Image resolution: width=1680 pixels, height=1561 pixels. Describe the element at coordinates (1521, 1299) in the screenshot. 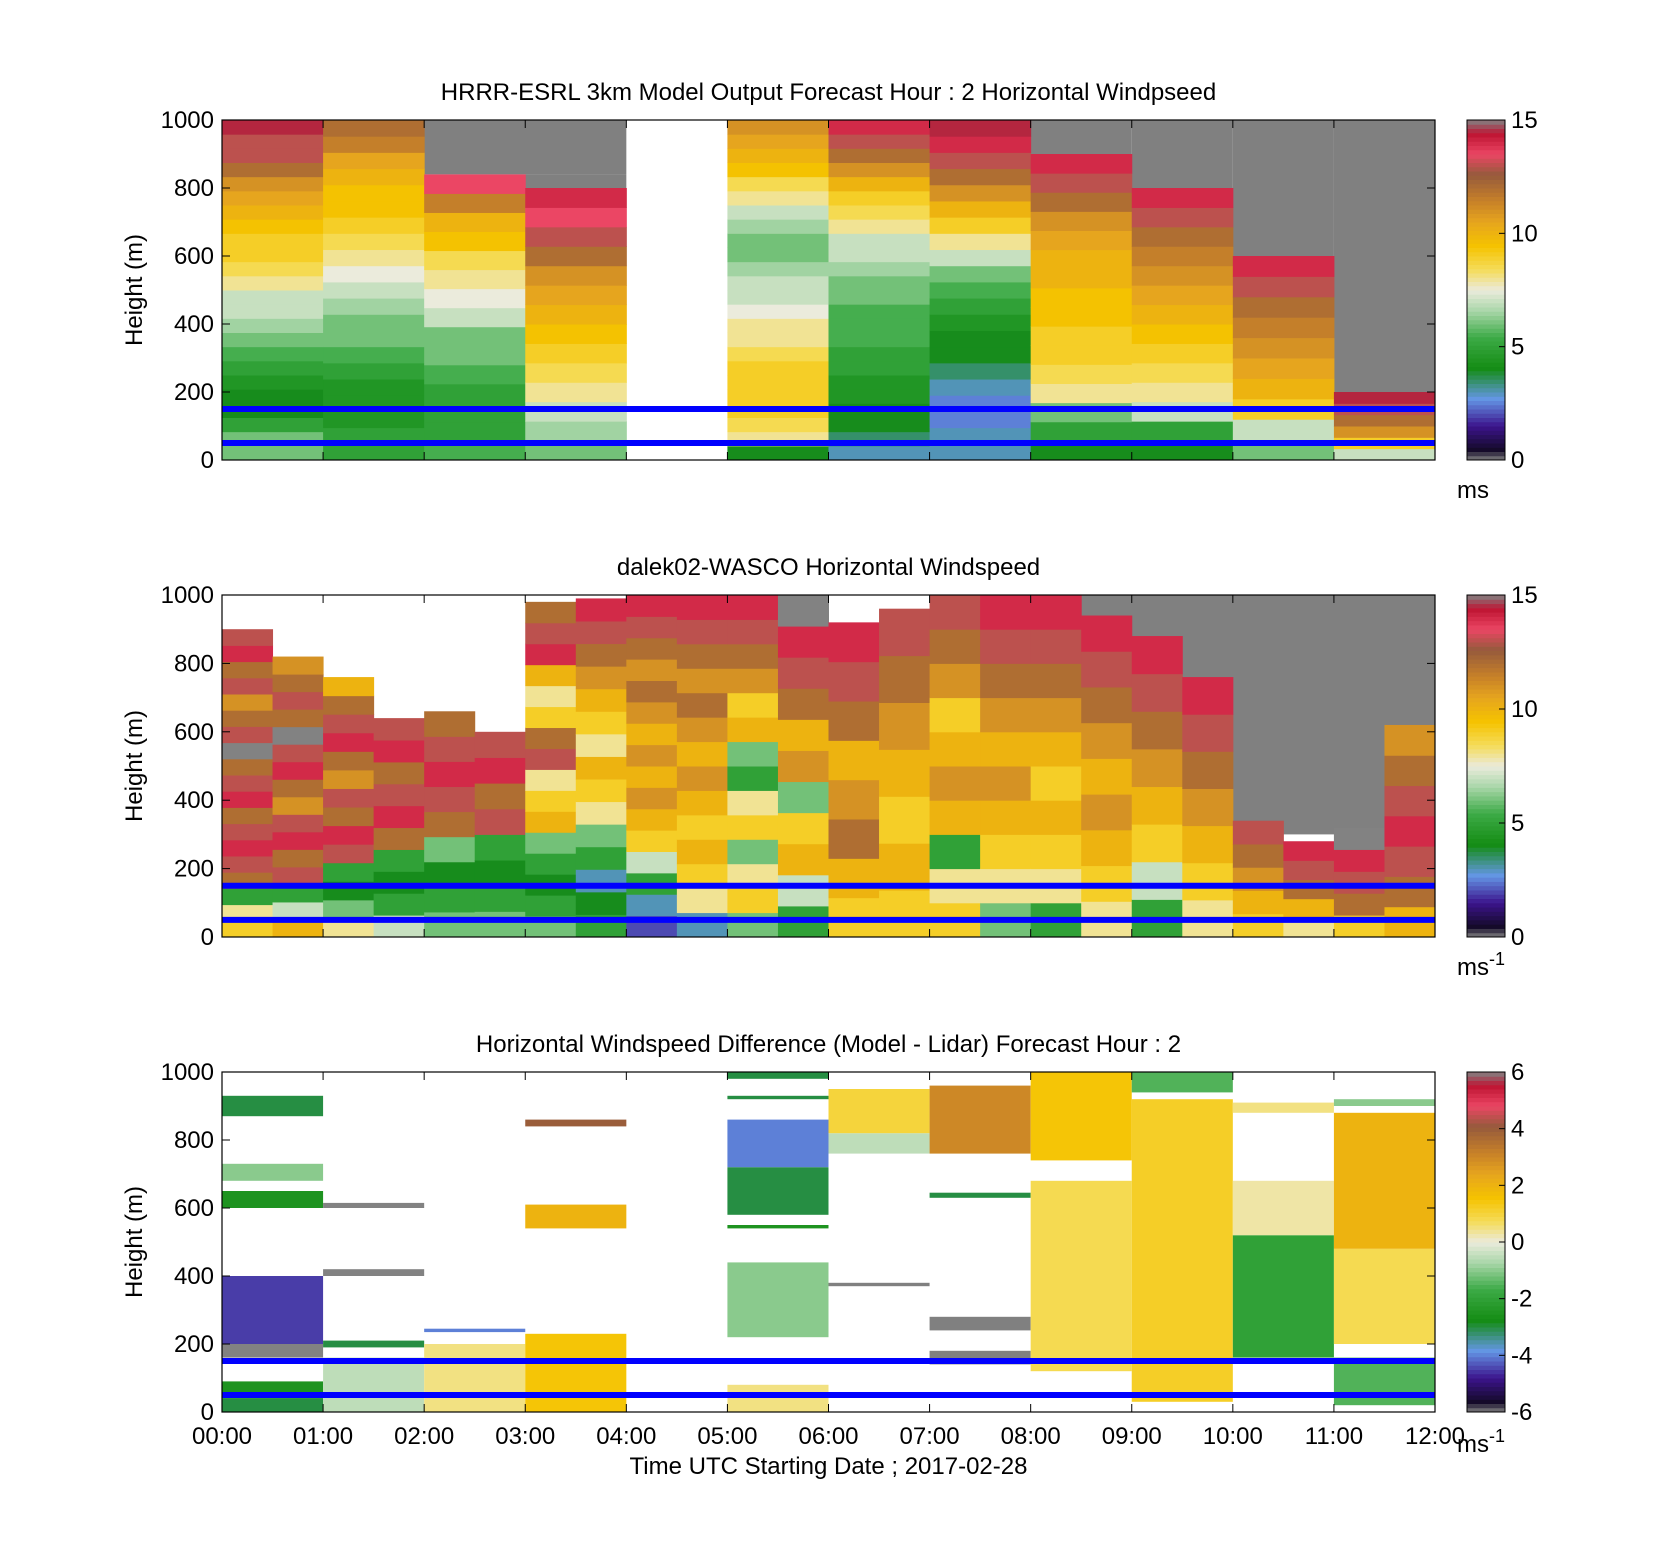

I see `colorbar-tick-label: -2` at that location.